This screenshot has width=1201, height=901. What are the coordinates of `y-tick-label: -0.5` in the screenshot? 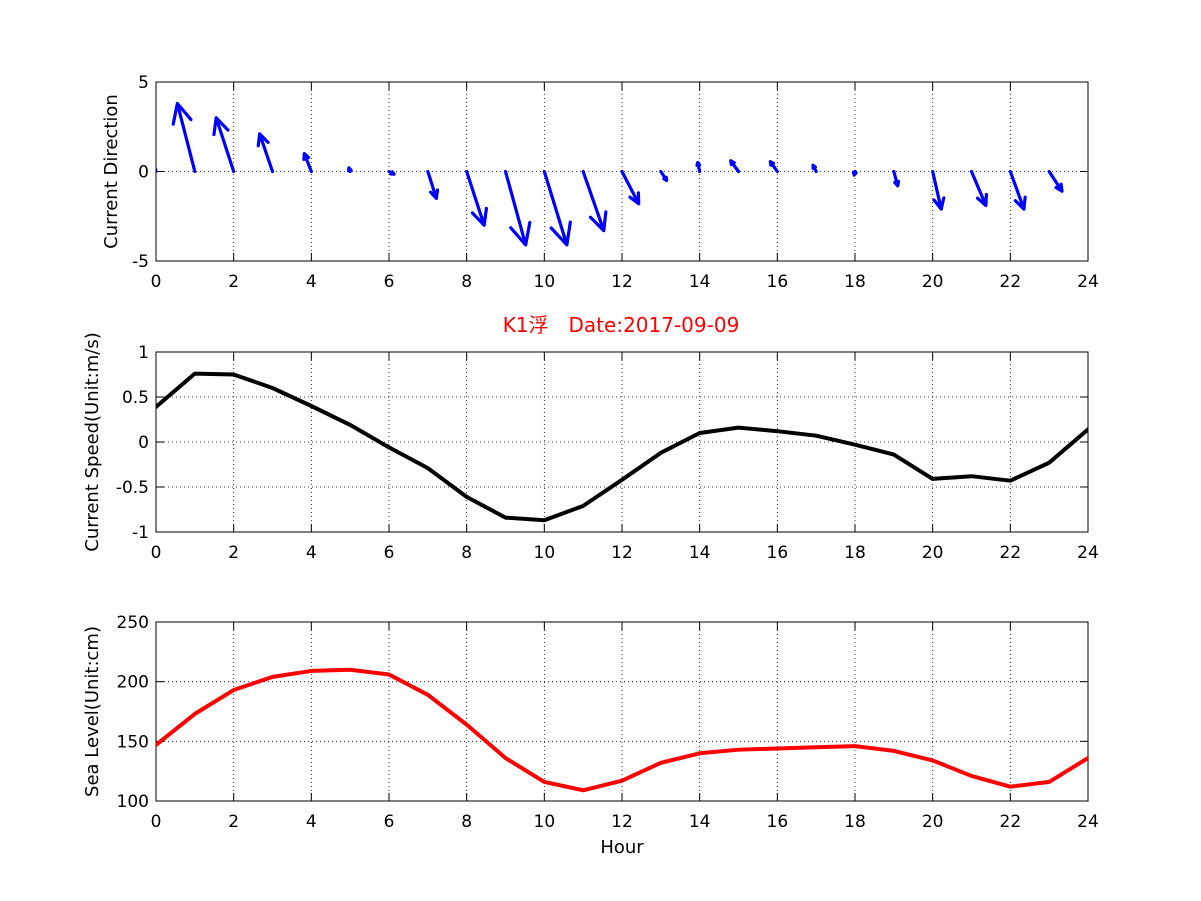 It's located at (132, 488).